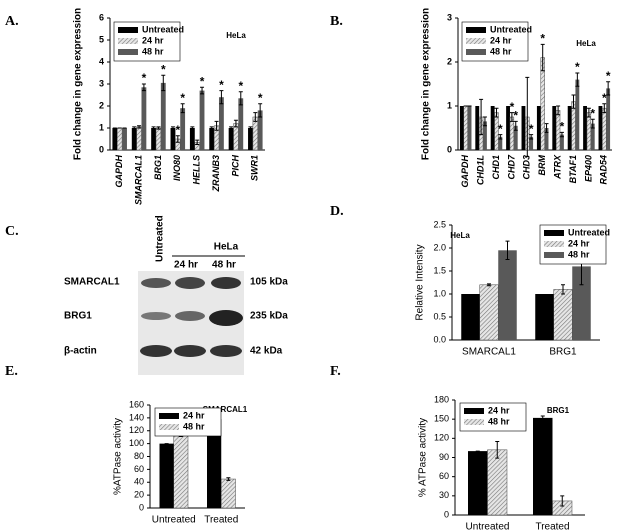  Describe the element at coordinates (12, 21) in the screenshot. I see `panel-label: A.` at that location.